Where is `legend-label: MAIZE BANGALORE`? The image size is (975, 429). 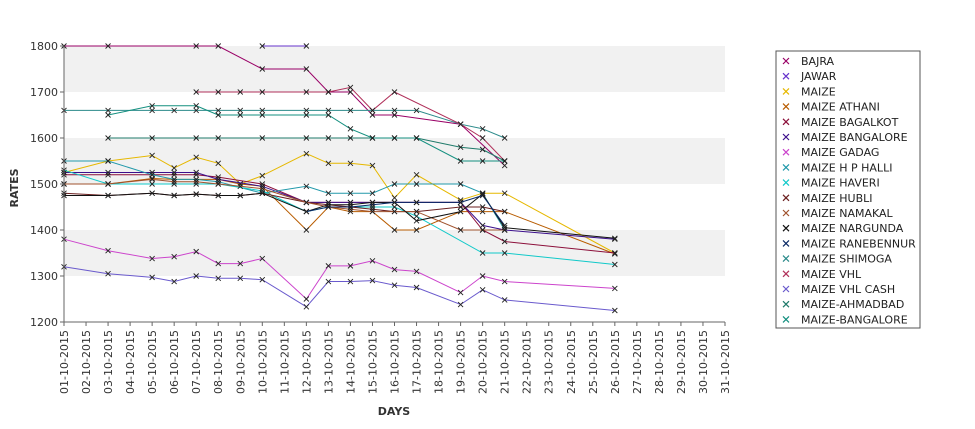 legend-label: MAIZE BANGALORE is located at coordinates (854, 137).